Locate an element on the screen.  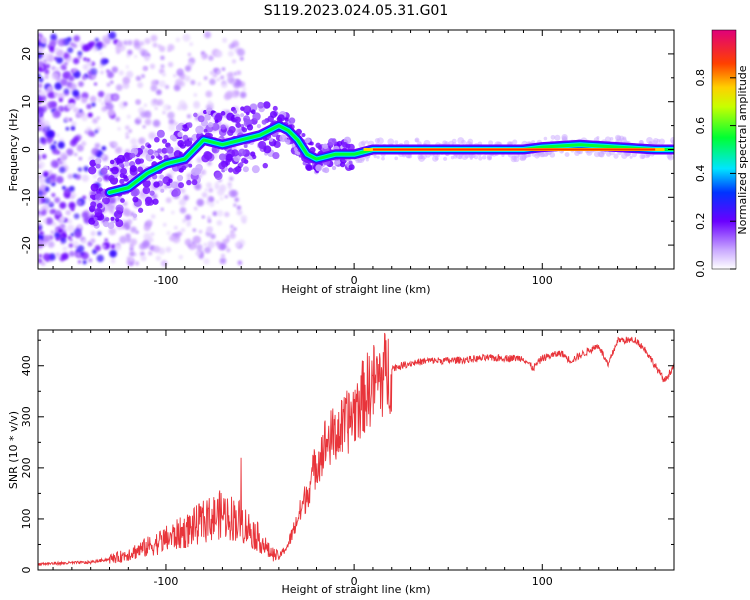
snr-y-tick-label: 200 is located at coordinates (26, 467).